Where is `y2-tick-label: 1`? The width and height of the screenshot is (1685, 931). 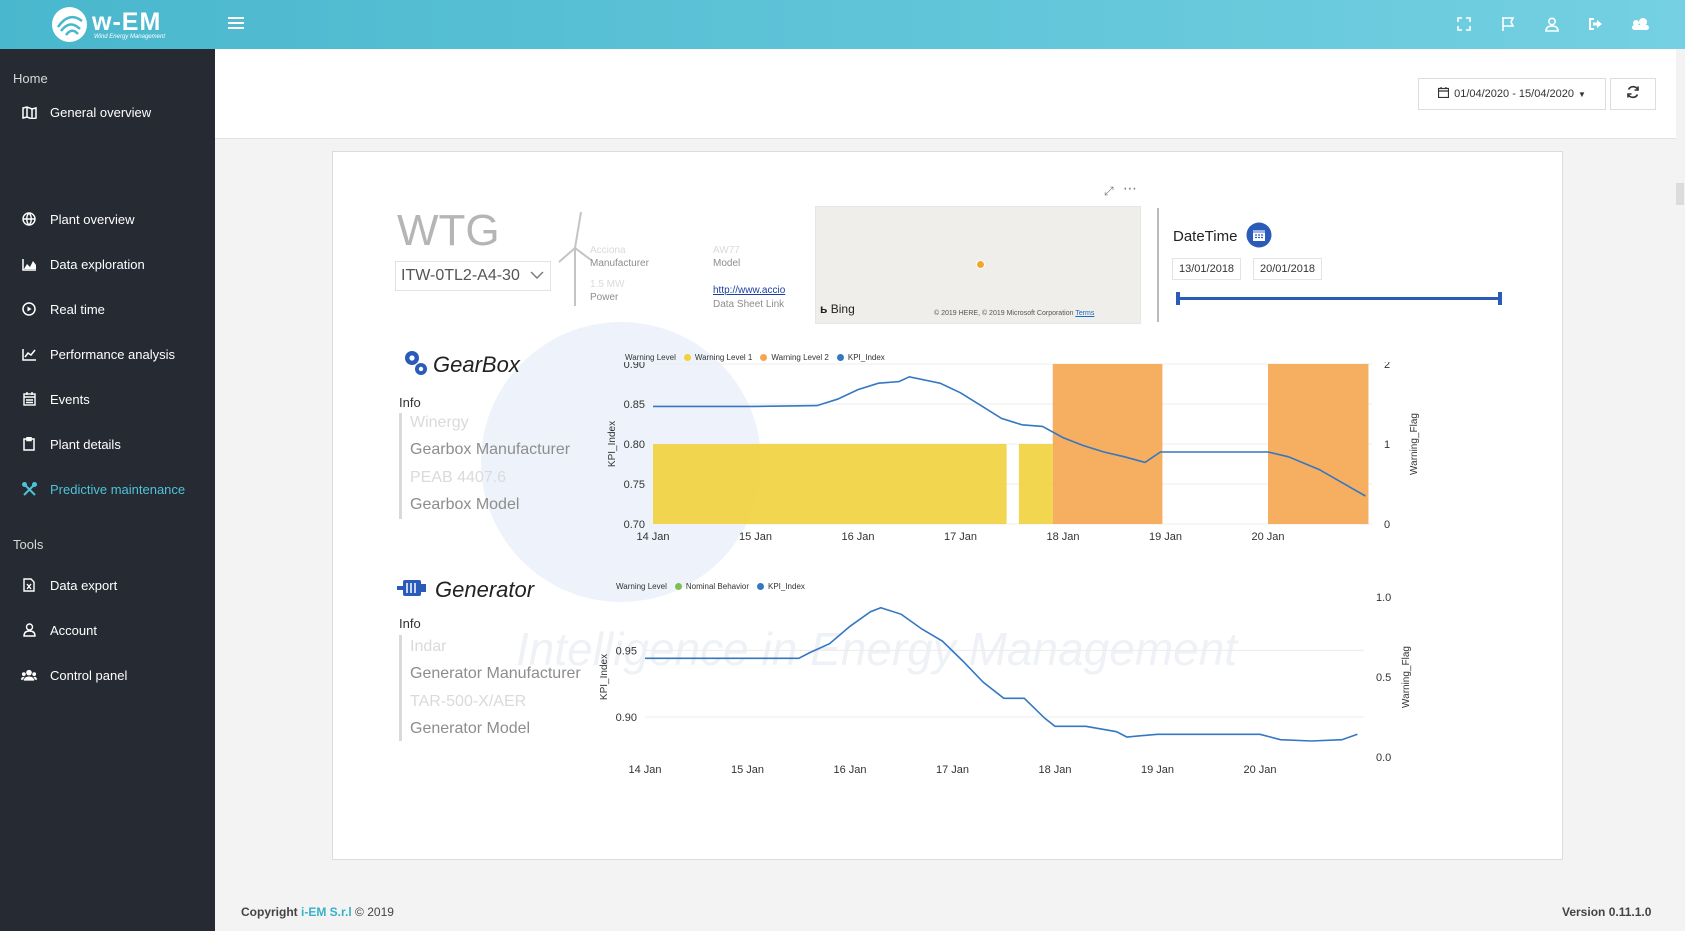
y2-tick-label: 1 is located at coordinates (1387, 445).